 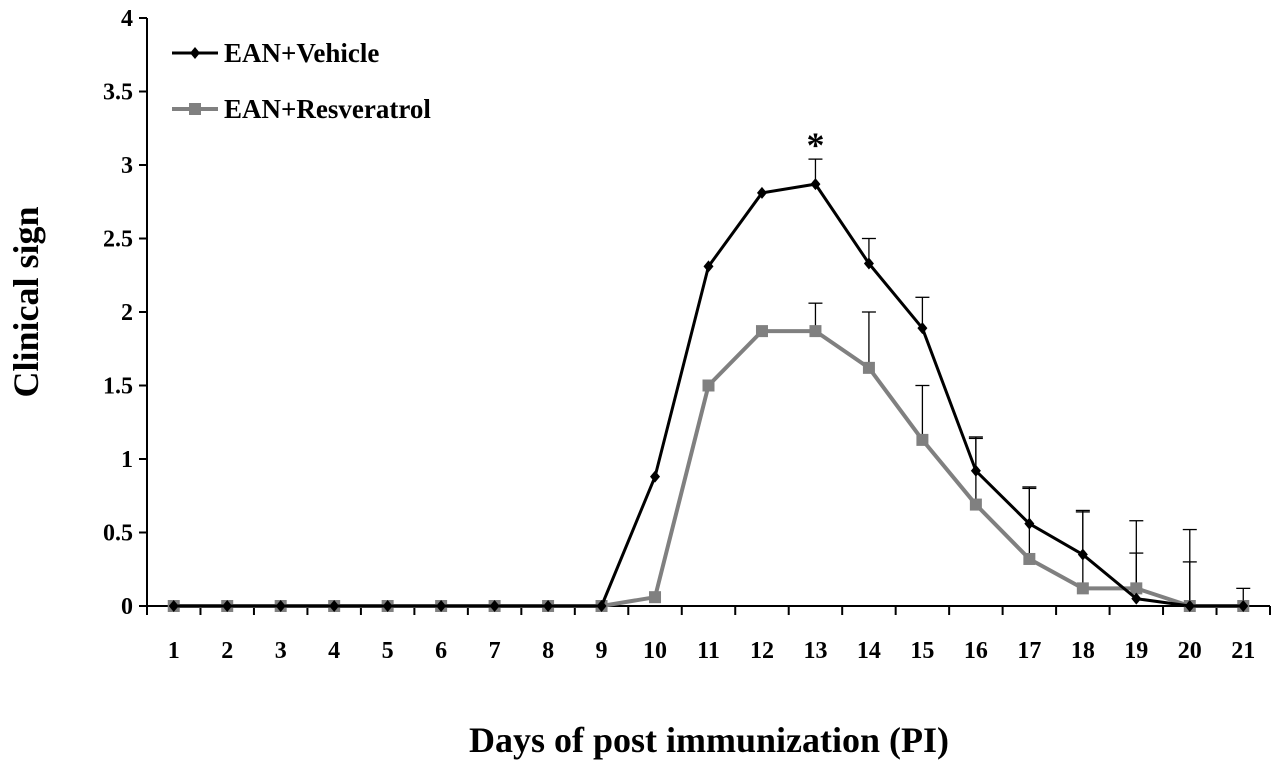 I want to click on x-tick-label: 1, so click(x=174, y=651).